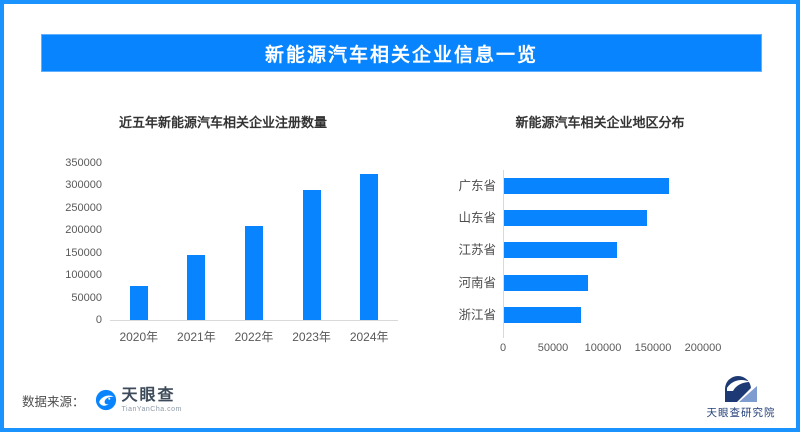  Describe the element at coordinates (477, 282) in the screenshot. I see `category-label: 河南省` at that location.